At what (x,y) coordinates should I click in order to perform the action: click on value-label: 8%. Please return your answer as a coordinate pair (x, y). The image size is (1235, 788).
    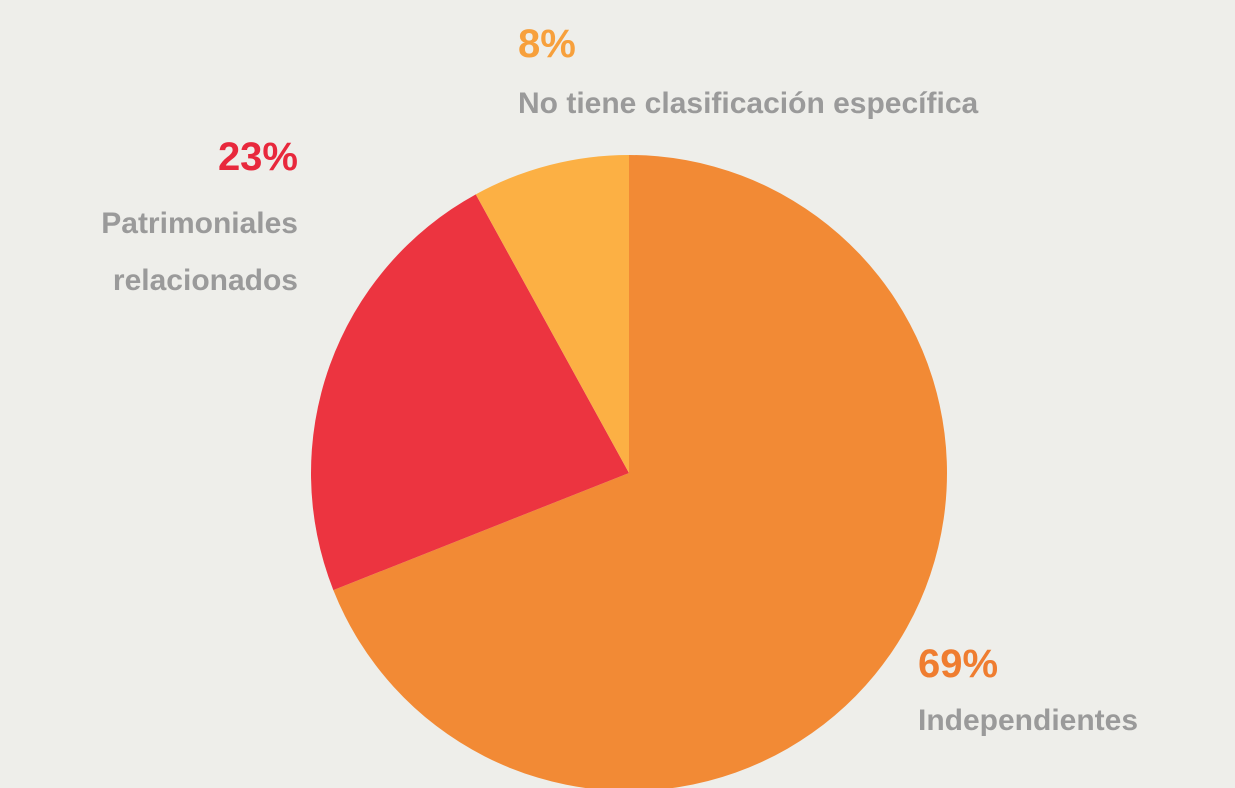
    Looking at the image, I should click on (547, 44).